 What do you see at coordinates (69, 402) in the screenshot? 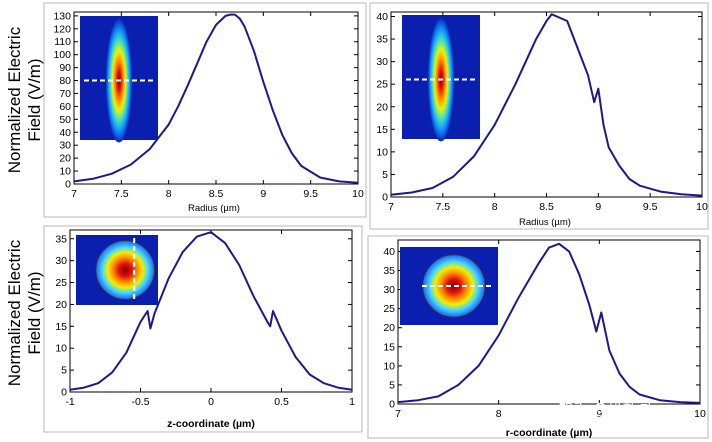
I see `x-tick-label: -1` at bounding box center [69, 402].